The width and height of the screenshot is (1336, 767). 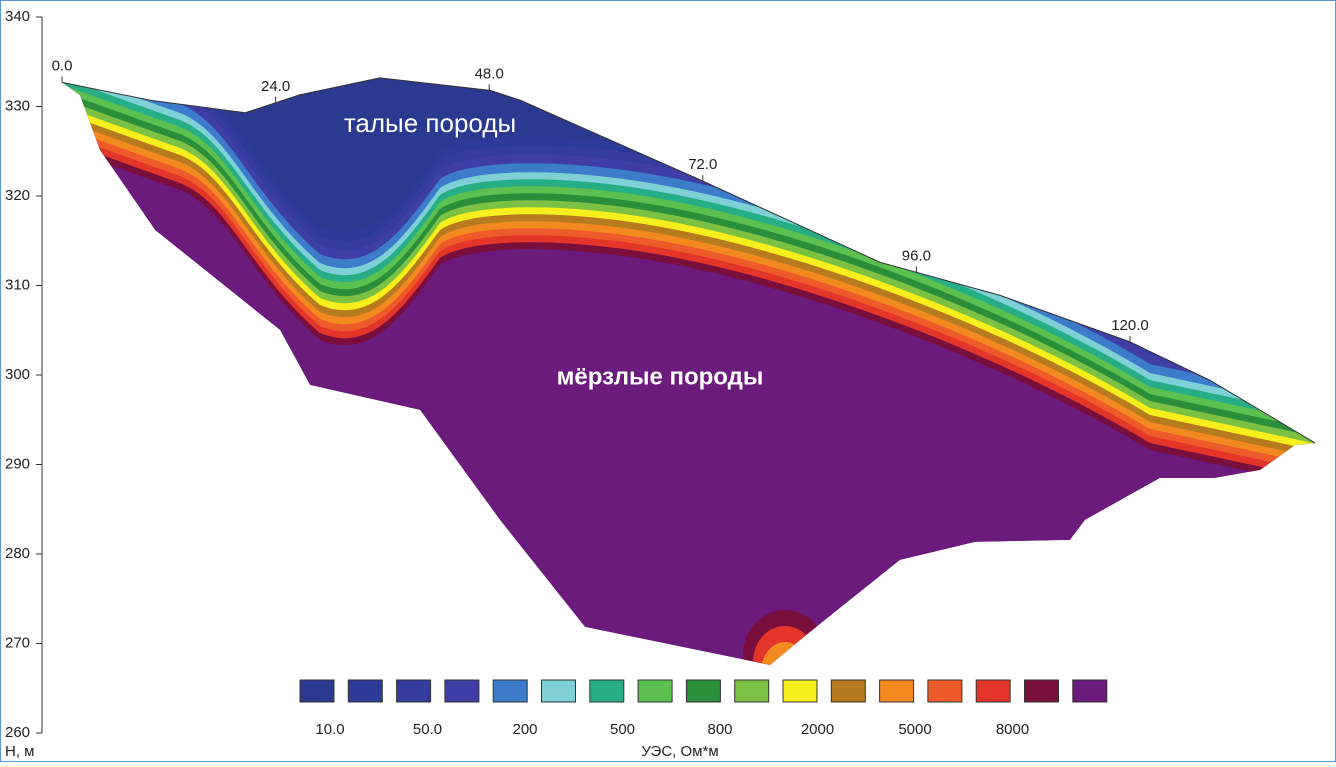 What do you see at coordinates (62, 65) in the screenshot?
I see `x-tick-label: 0.0` at bounding box center [62, 65].